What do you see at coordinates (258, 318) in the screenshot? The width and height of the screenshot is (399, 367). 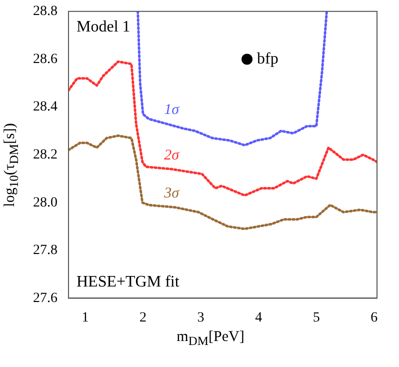 I see `x-tick-label: 4` at bounding box center [258, 318].